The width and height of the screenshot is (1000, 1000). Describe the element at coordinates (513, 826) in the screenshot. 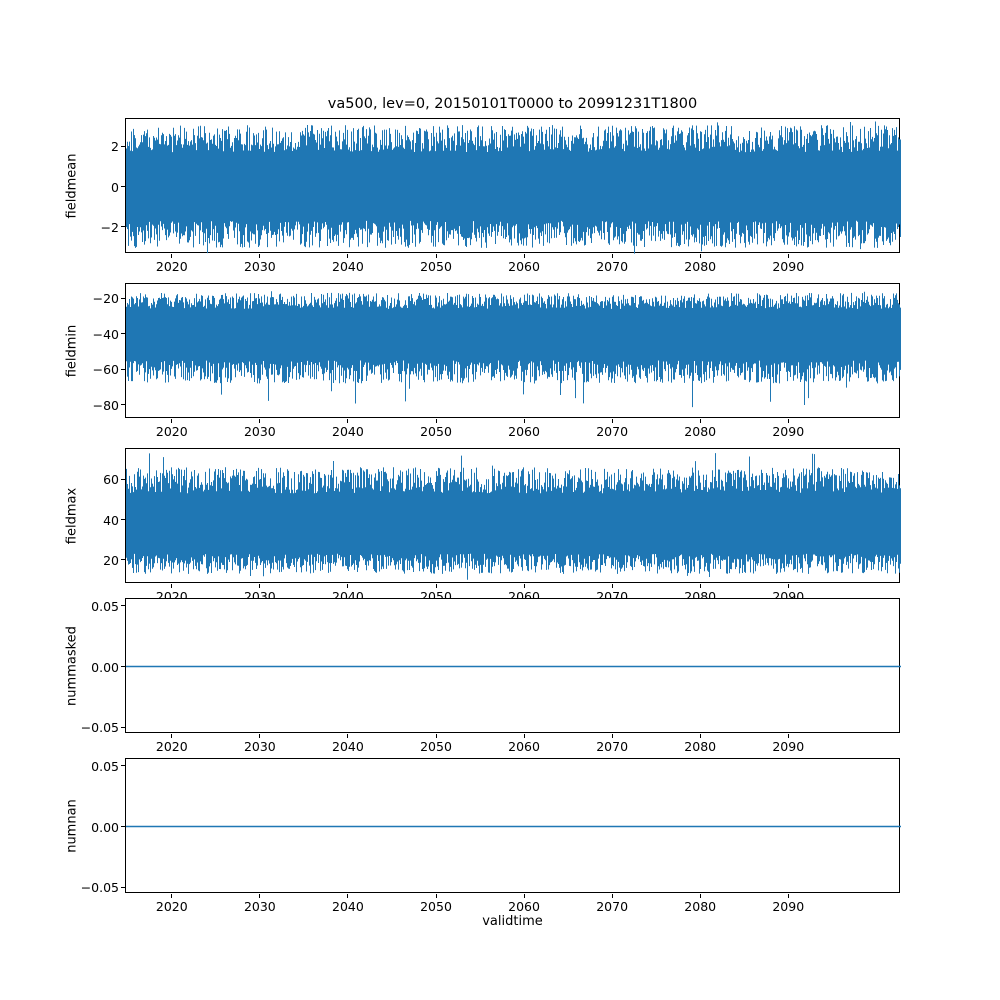

I see `numnan-series-plot` at that location.